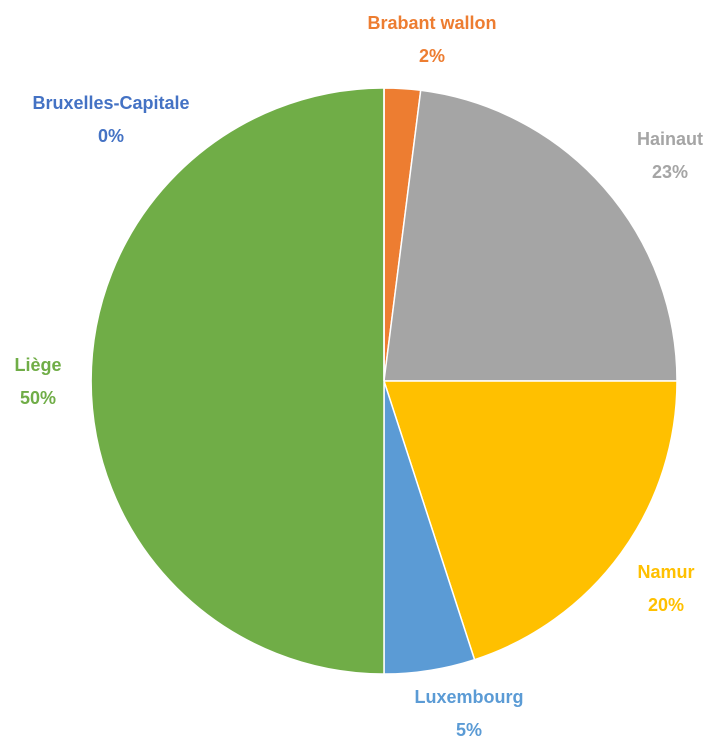  What do you see at coordinates (670, 139) in the screenshot?
I see `slice-label: Hainaut` at bounding box center [670, 139].